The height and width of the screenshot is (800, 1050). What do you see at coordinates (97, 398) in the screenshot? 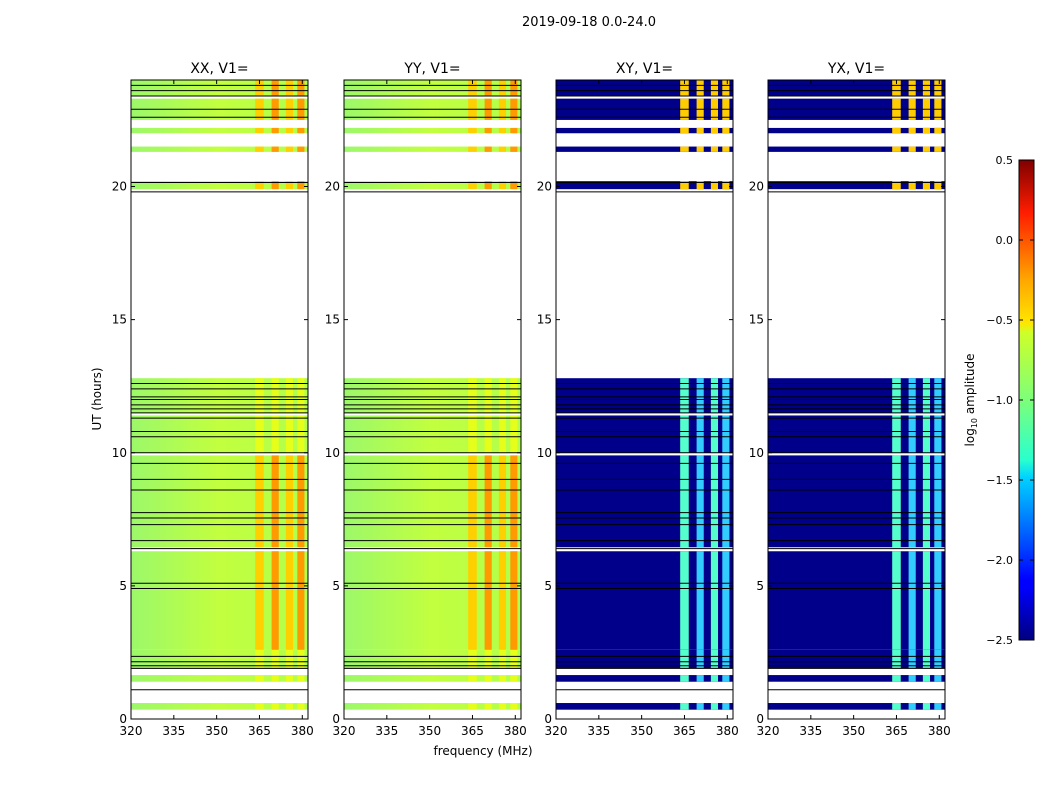
I see `y-axis-label: UT (hours)` at bounding box center [97, 398].